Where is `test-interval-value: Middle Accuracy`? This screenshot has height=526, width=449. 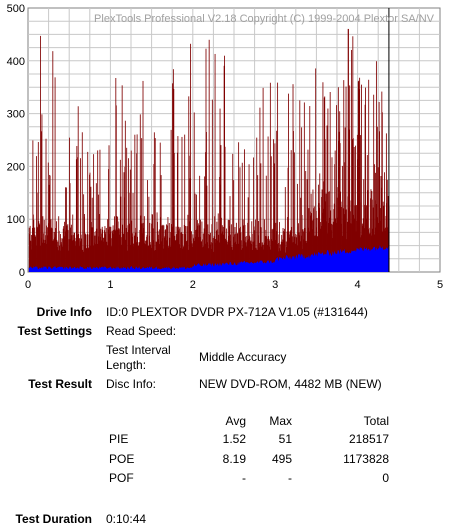
test-interval-value: Middle Accuracy is located at coordinates (242, 357).